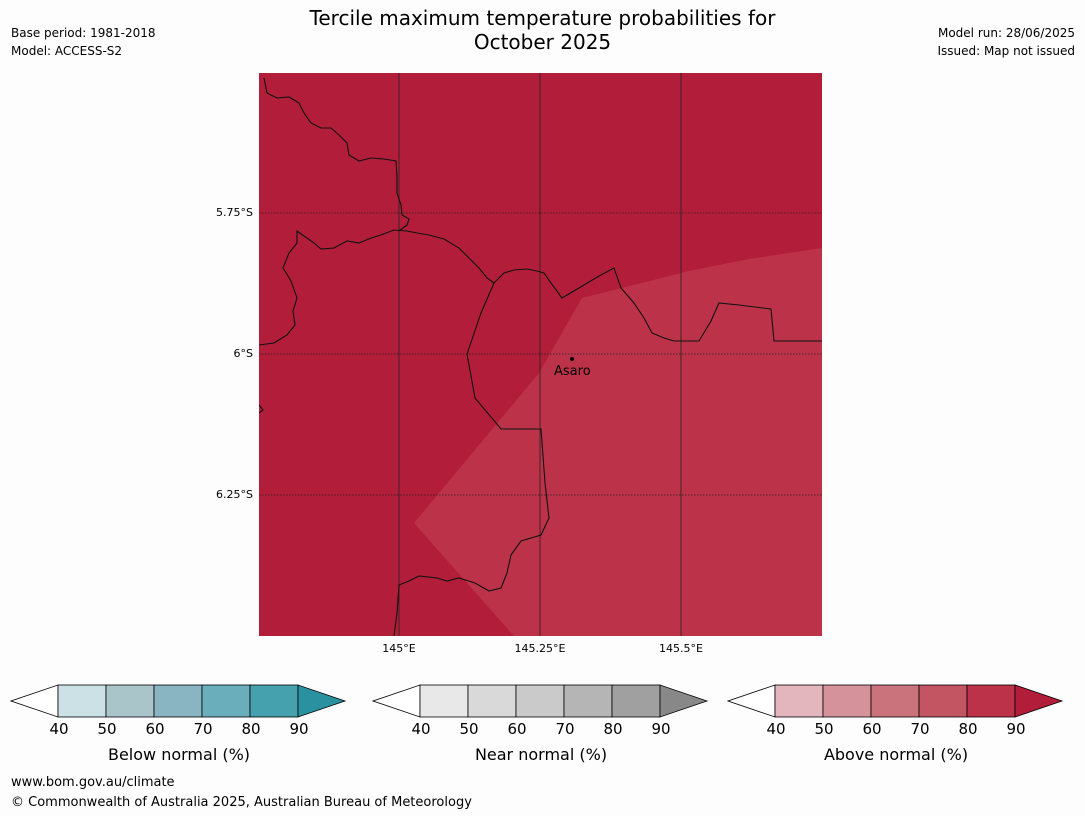 This screenshot has width=1085, height=816. I want to click on colorbar-below-normal, so click(178, 701).